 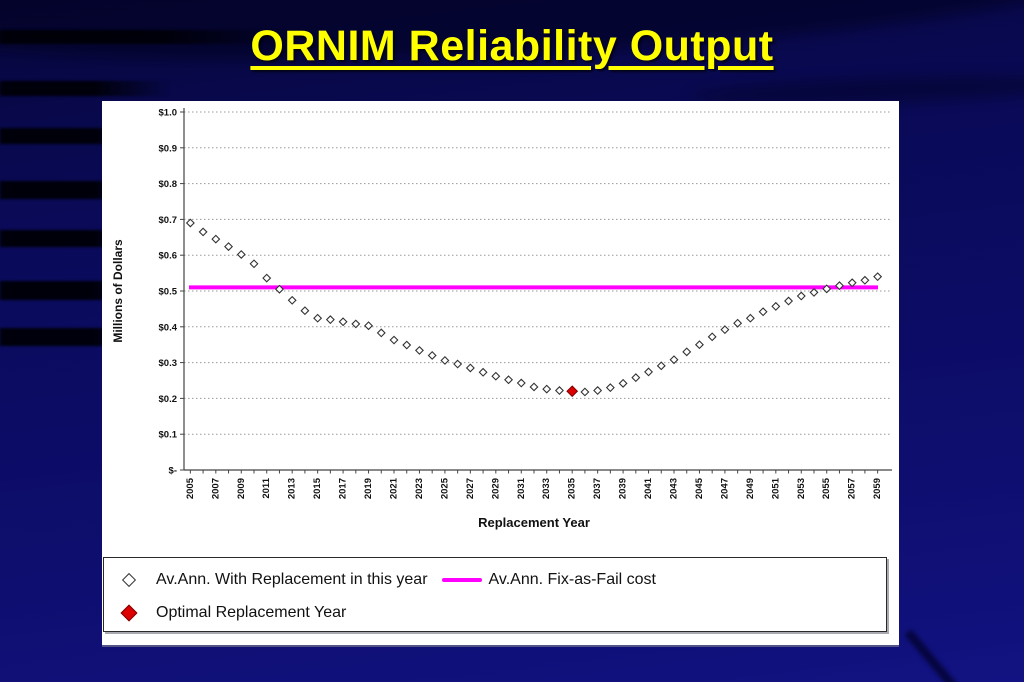 What do you see at coordinates (168, 184) in the screenshot?
I see `y-tick-label: $0.8` at bounding box center [168, 184].